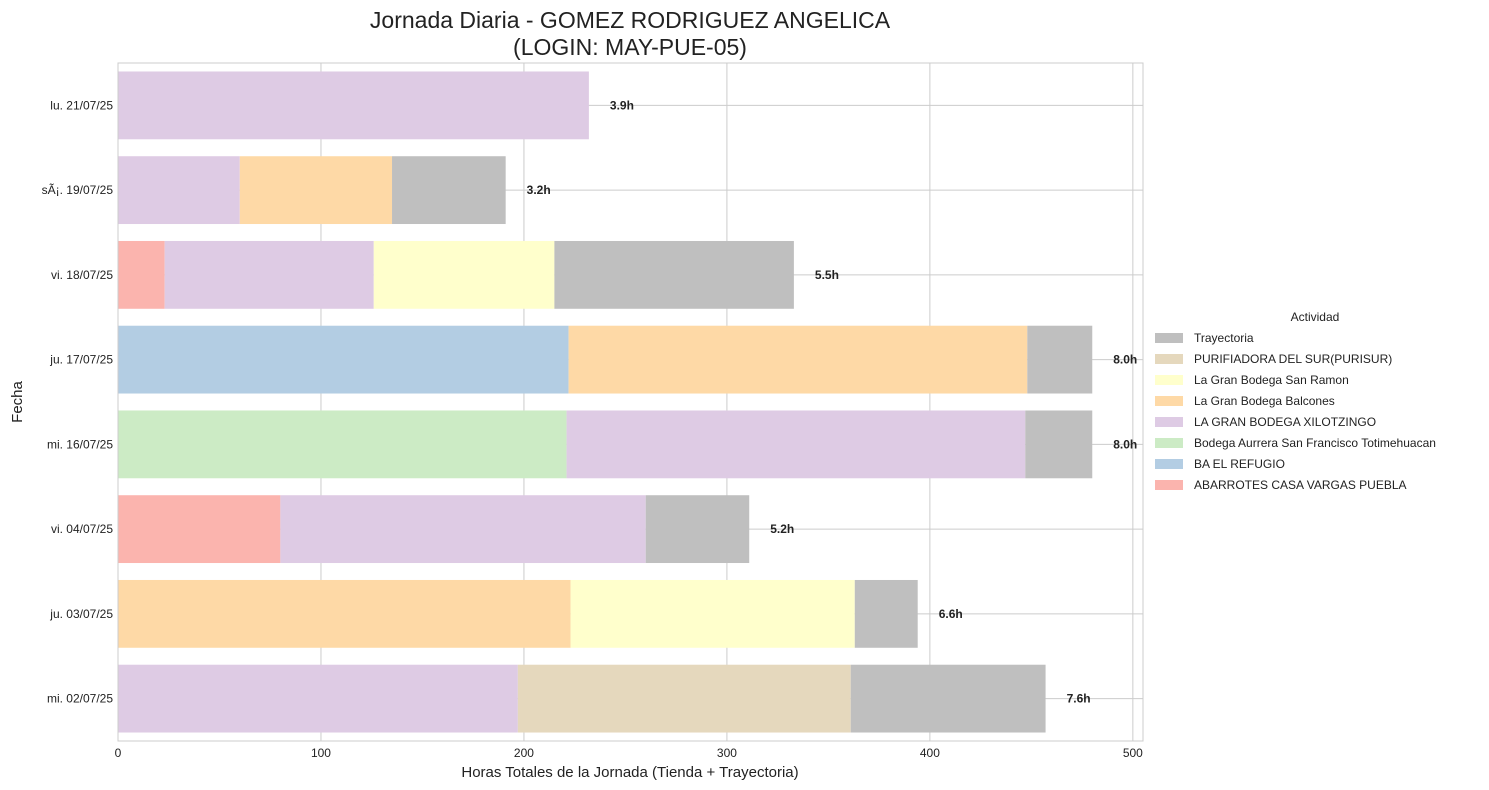  I want to click on x-tick-label: 400, so click(930, 753).